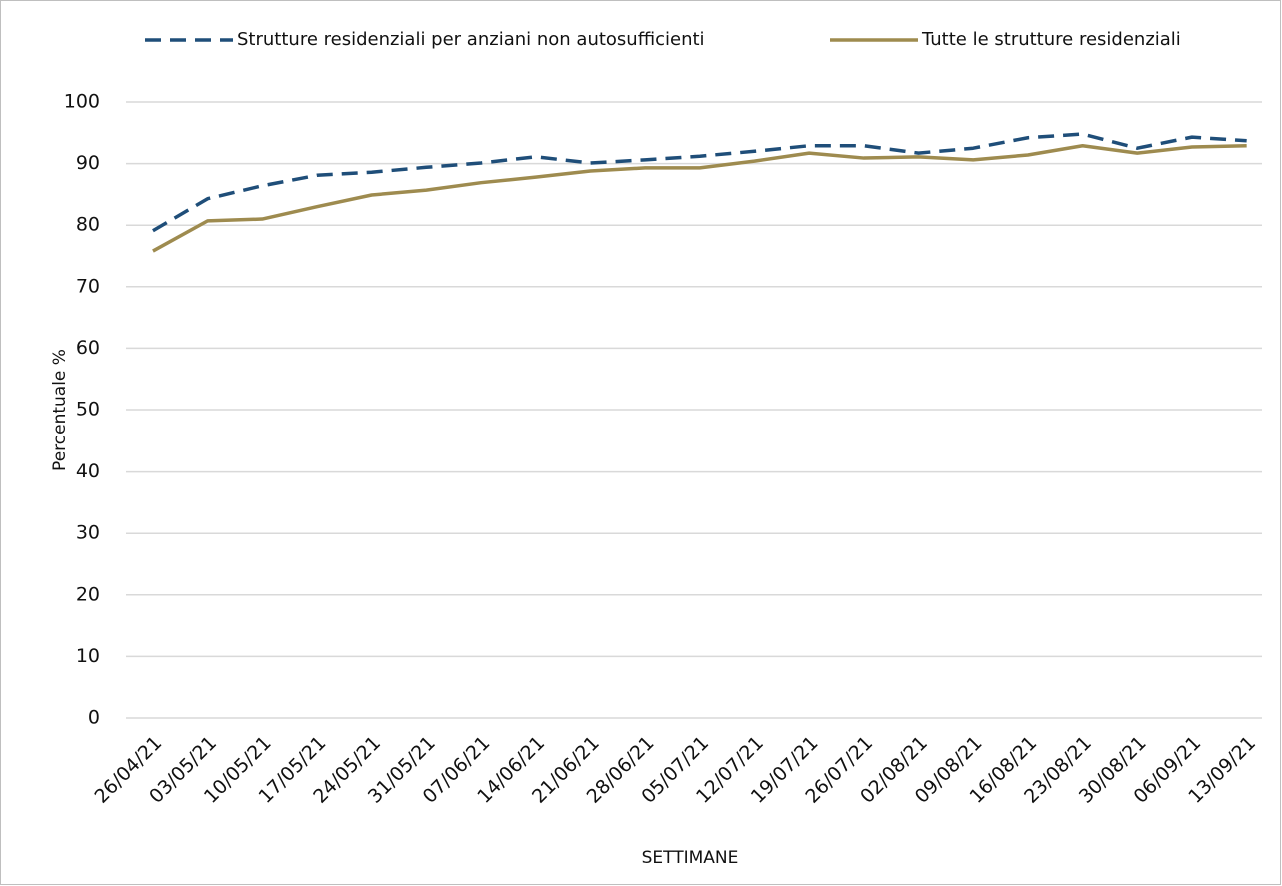 This screenshot has height=886, width=1282. What do you see at coordinates (88, 533) in the screenshot?
I see `y-tick-label: 30` at bounding box center [88, 533].